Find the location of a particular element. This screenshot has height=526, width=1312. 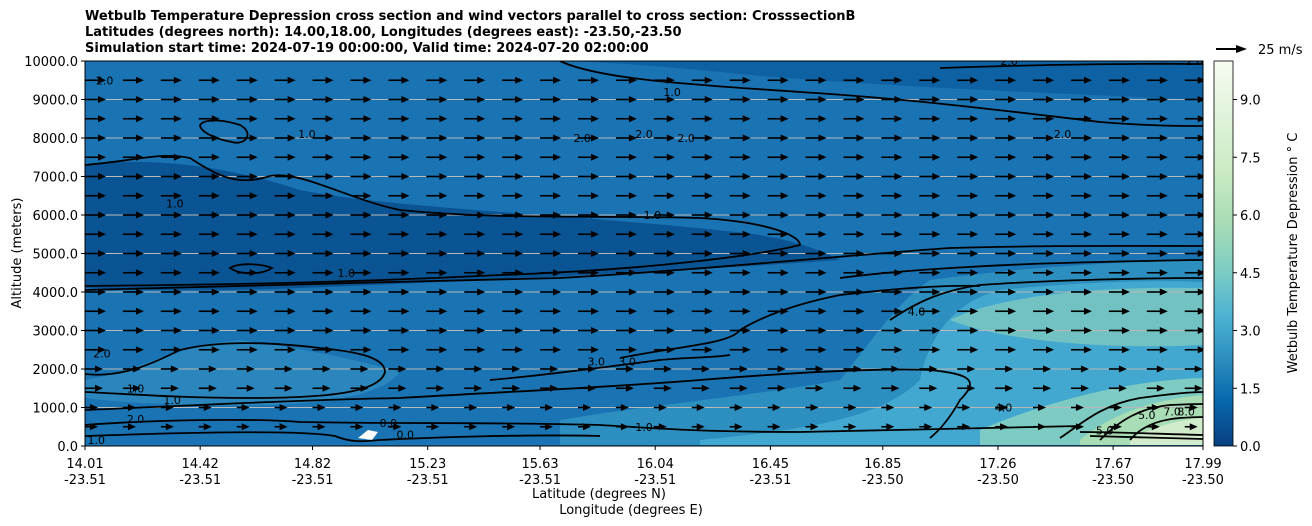

x-tick-lat-label: 15.23 is located at coordinates (427, 464).